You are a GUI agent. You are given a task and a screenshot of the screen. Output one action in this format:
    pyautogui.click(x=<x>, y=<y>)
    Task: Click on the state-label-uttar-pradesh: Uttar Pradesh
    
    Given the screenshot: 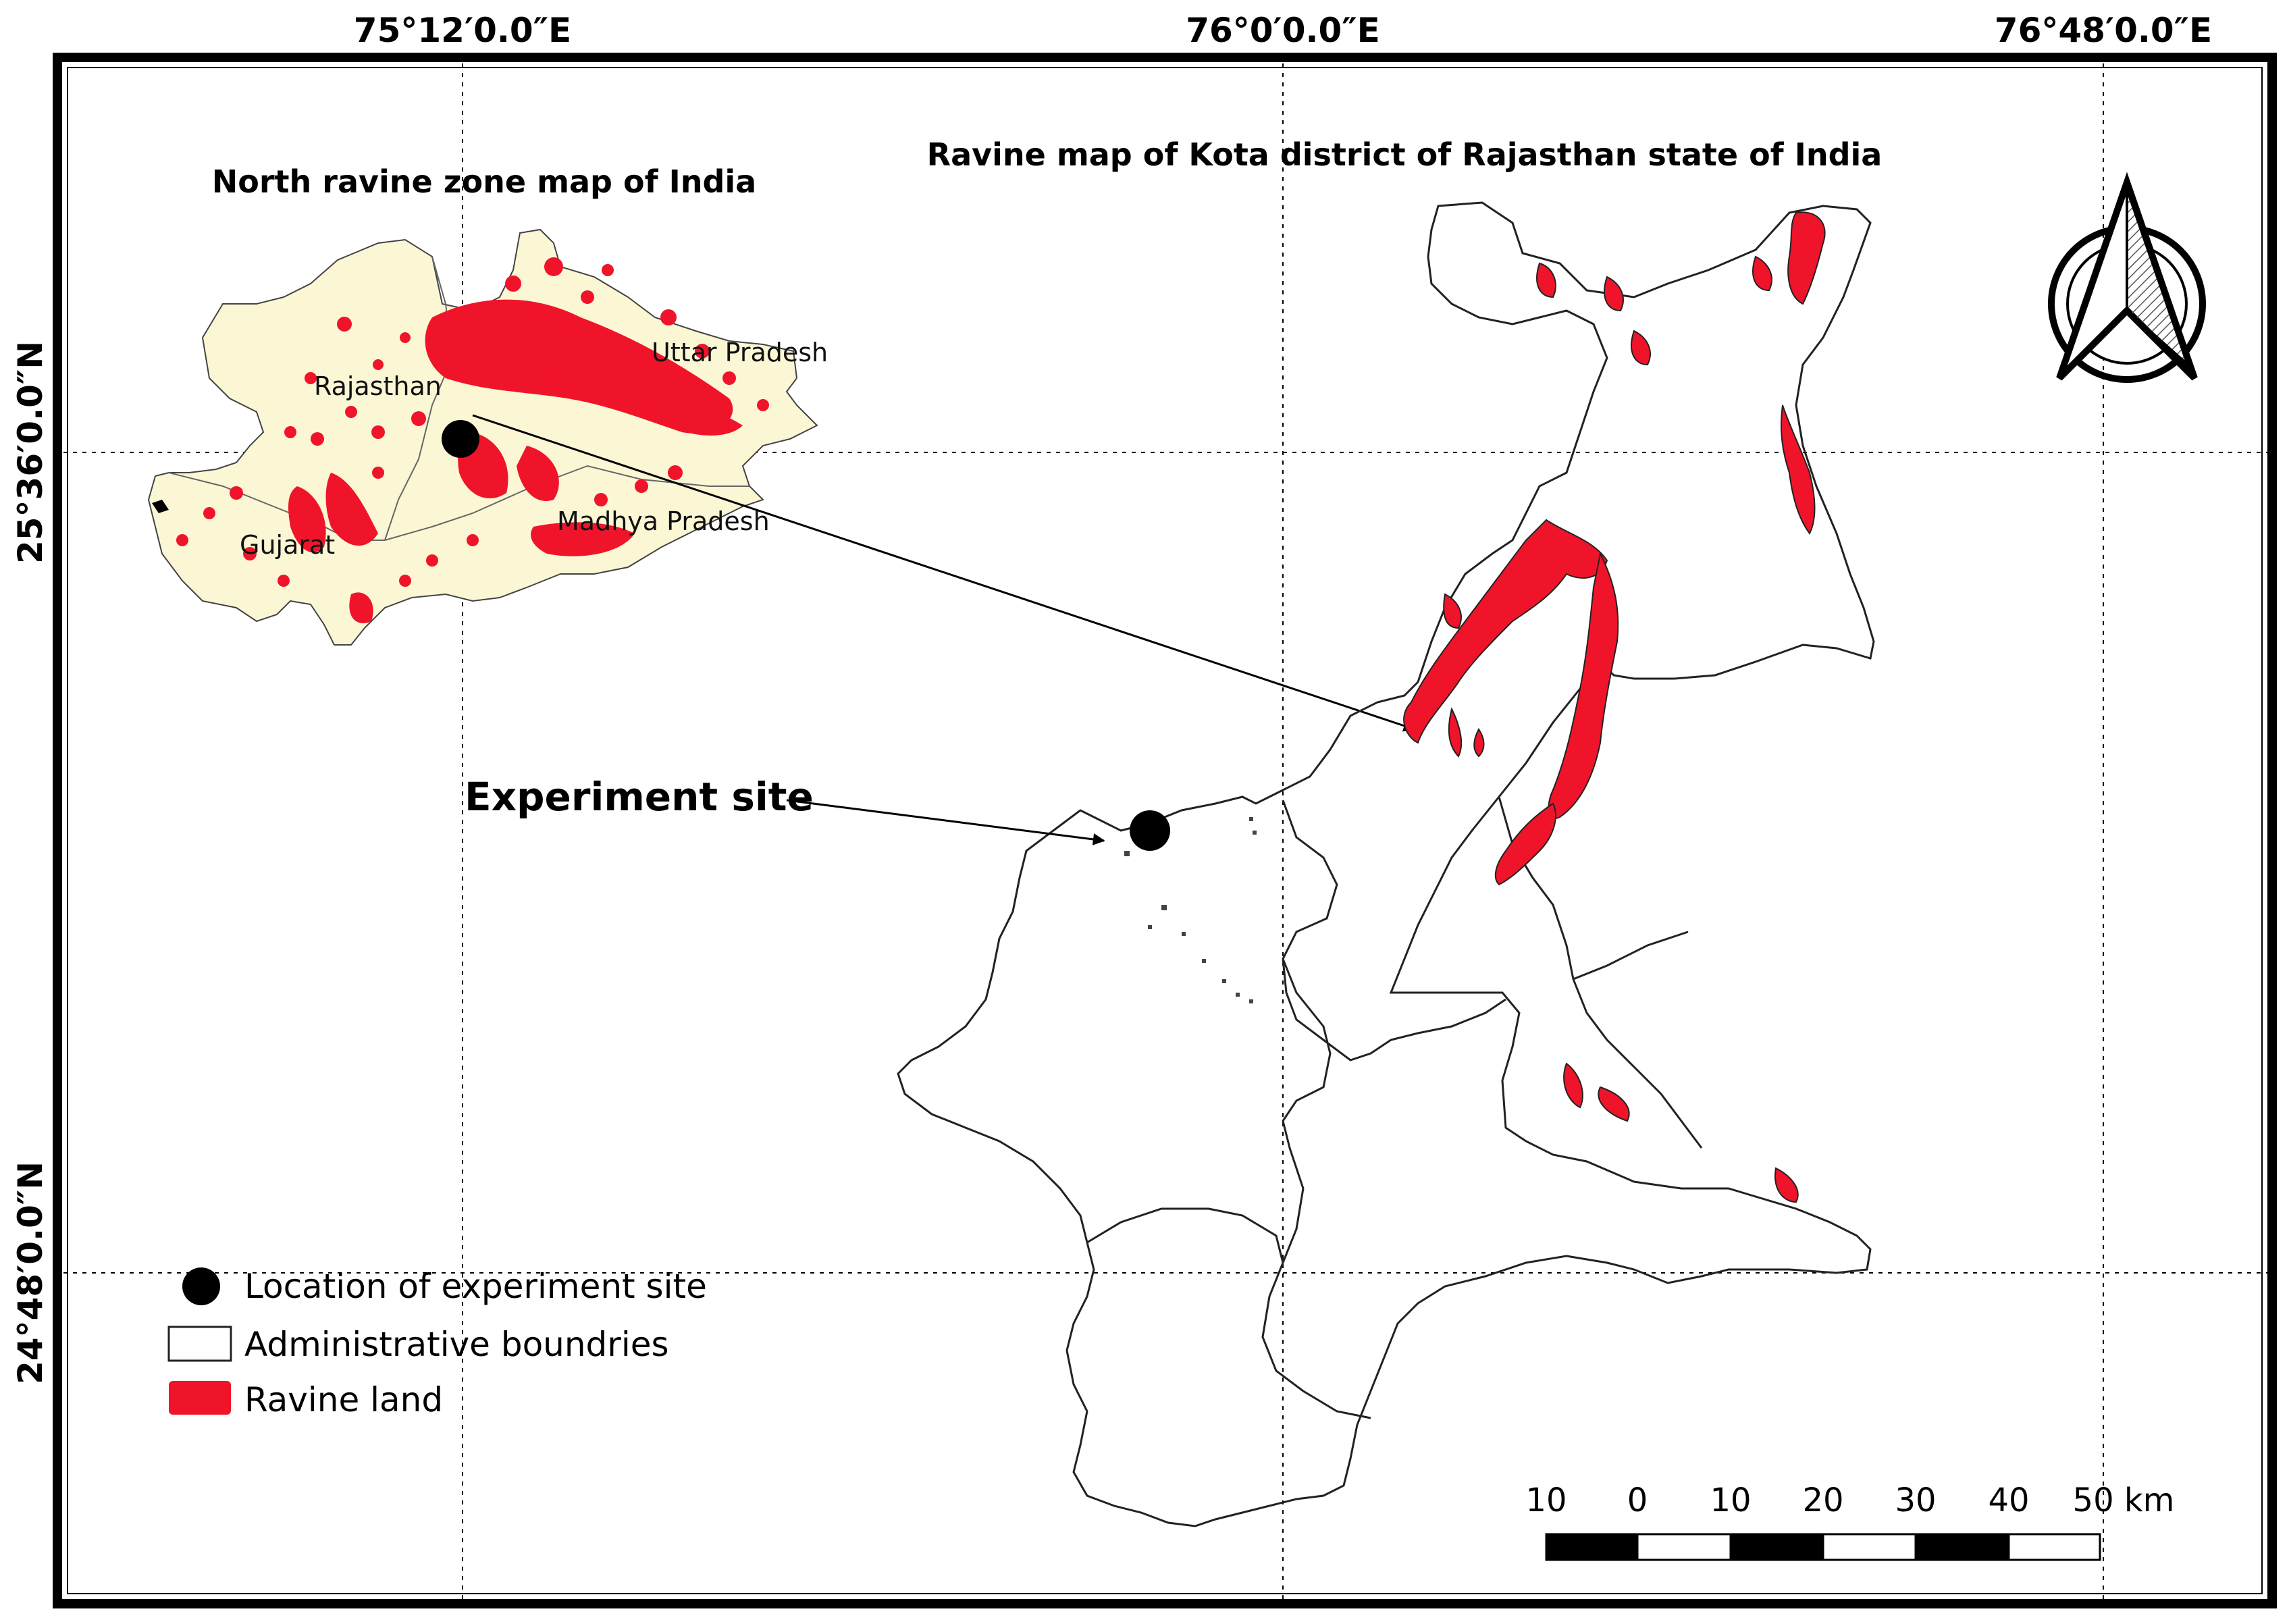 What is the action you would take?
    pyautogui.click(x=740, y=353)
    